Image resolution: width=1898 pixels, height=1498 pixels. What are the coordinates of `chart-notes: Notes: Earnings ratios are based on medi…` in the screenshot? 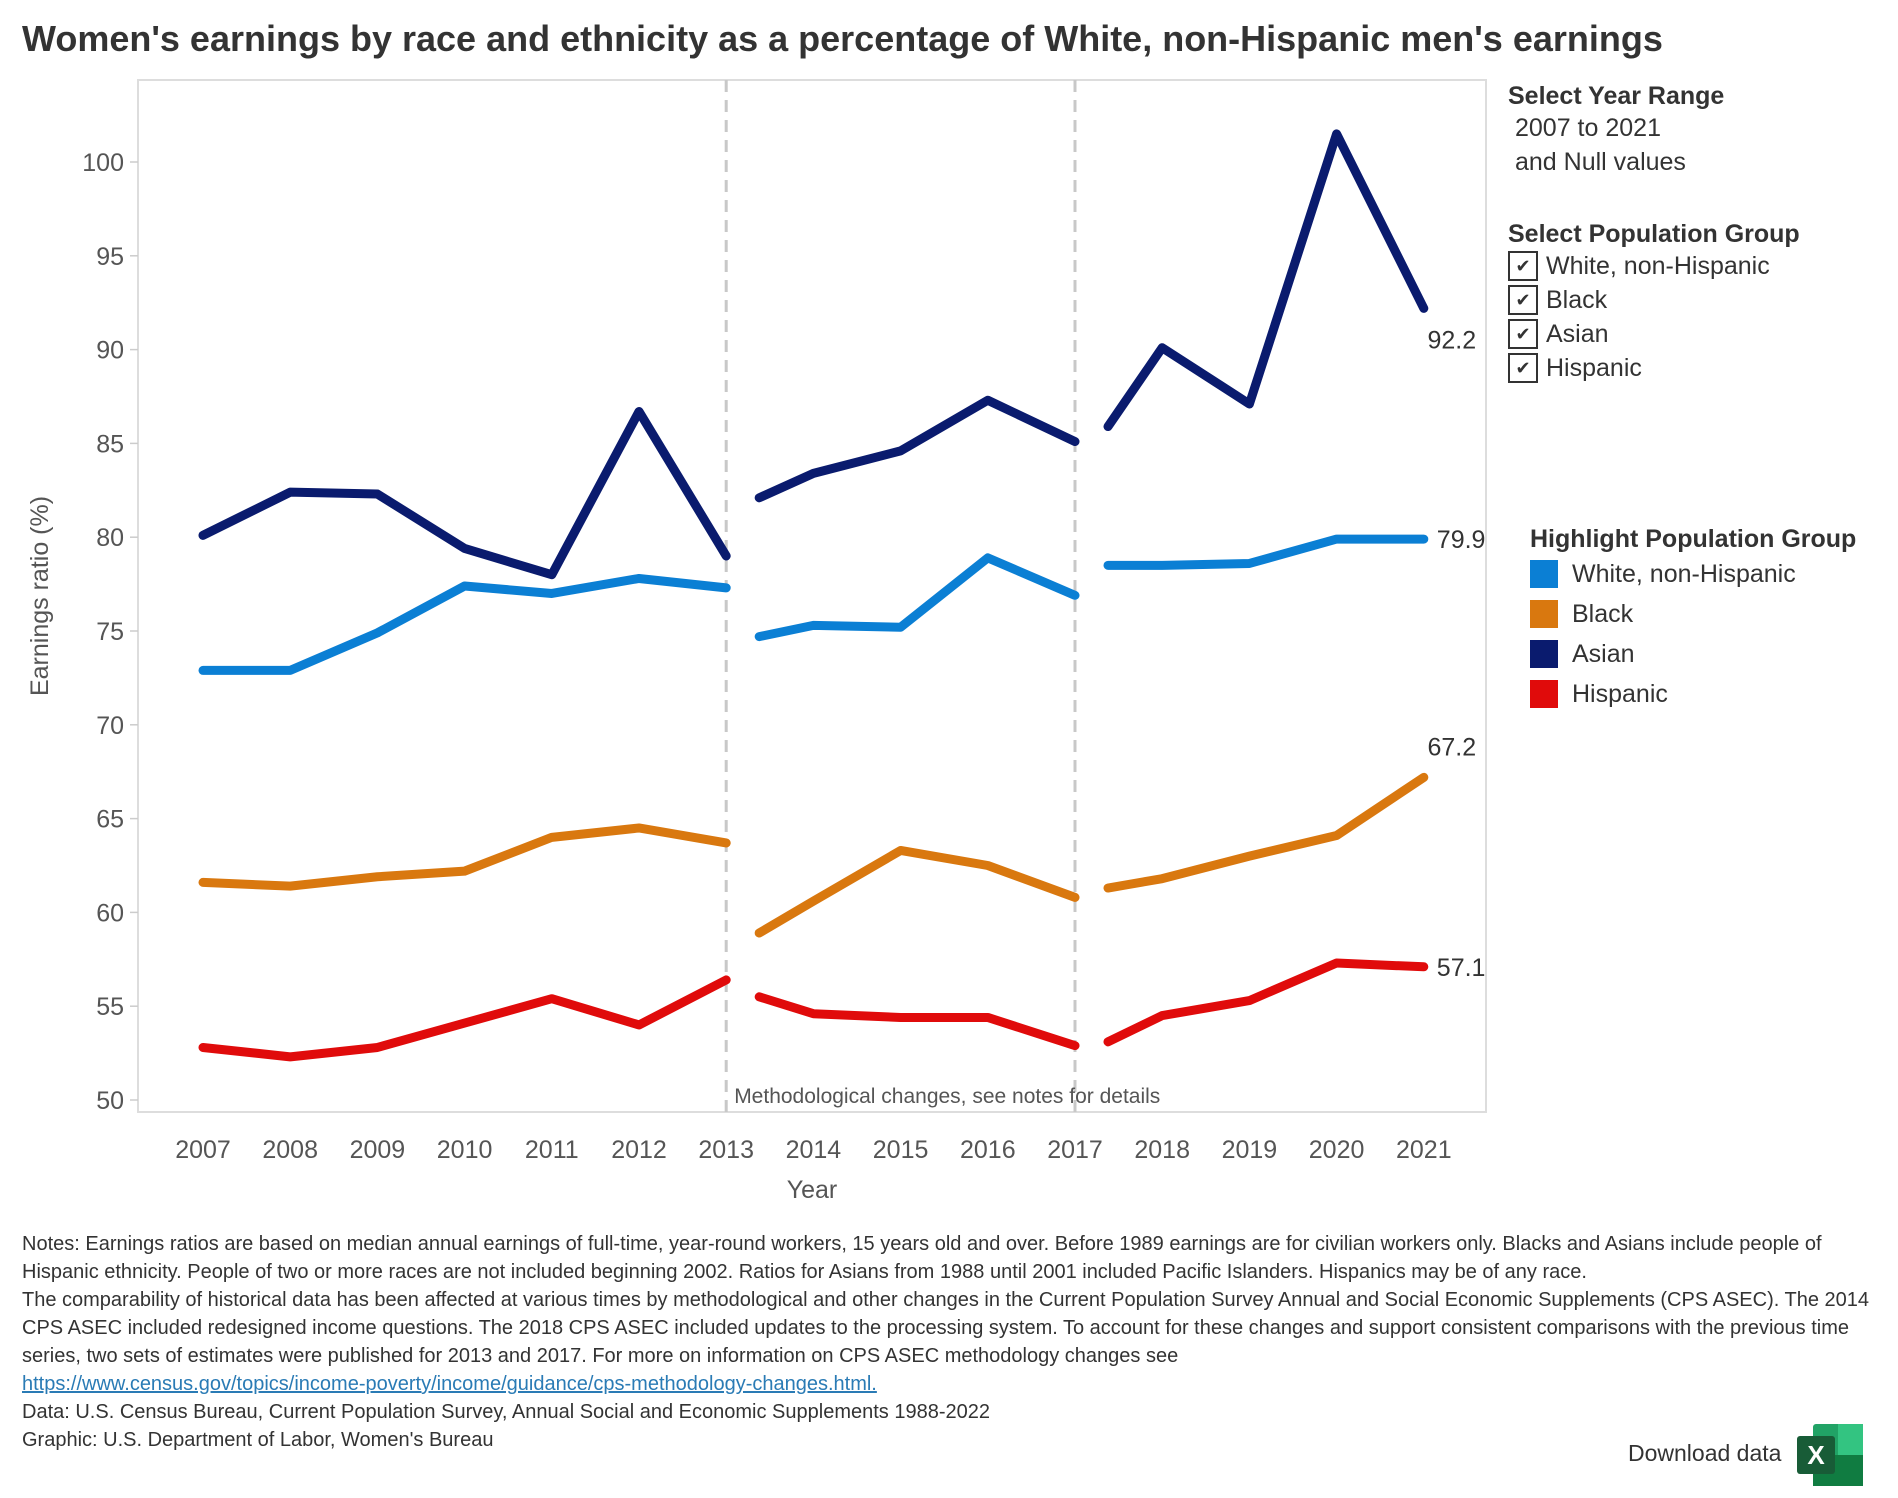 It's located at (952, 1342).